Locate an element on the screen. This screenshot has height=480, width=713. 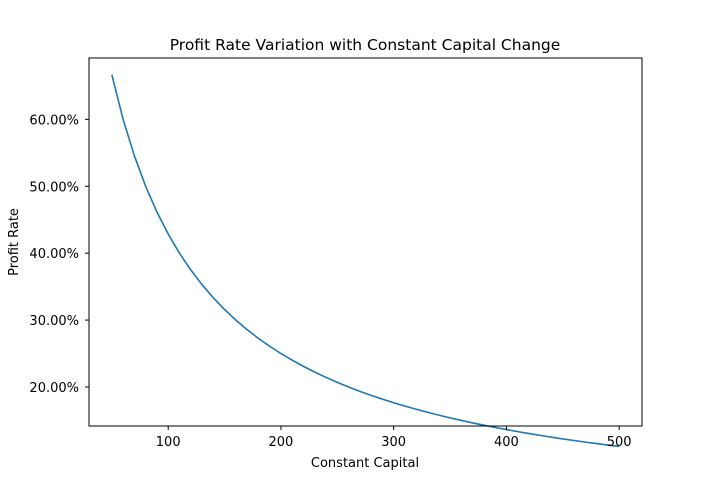
y-tick-label: 60.00% is located at coordinates (54, 120).